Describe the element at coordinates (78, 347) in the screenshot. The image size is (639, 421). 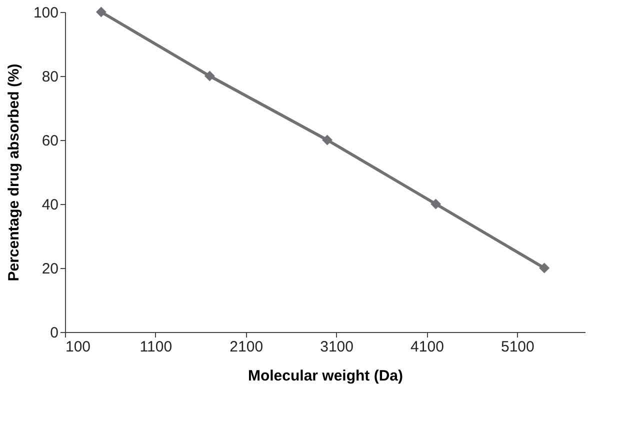
I see `x-tick-label: 100` at that location.